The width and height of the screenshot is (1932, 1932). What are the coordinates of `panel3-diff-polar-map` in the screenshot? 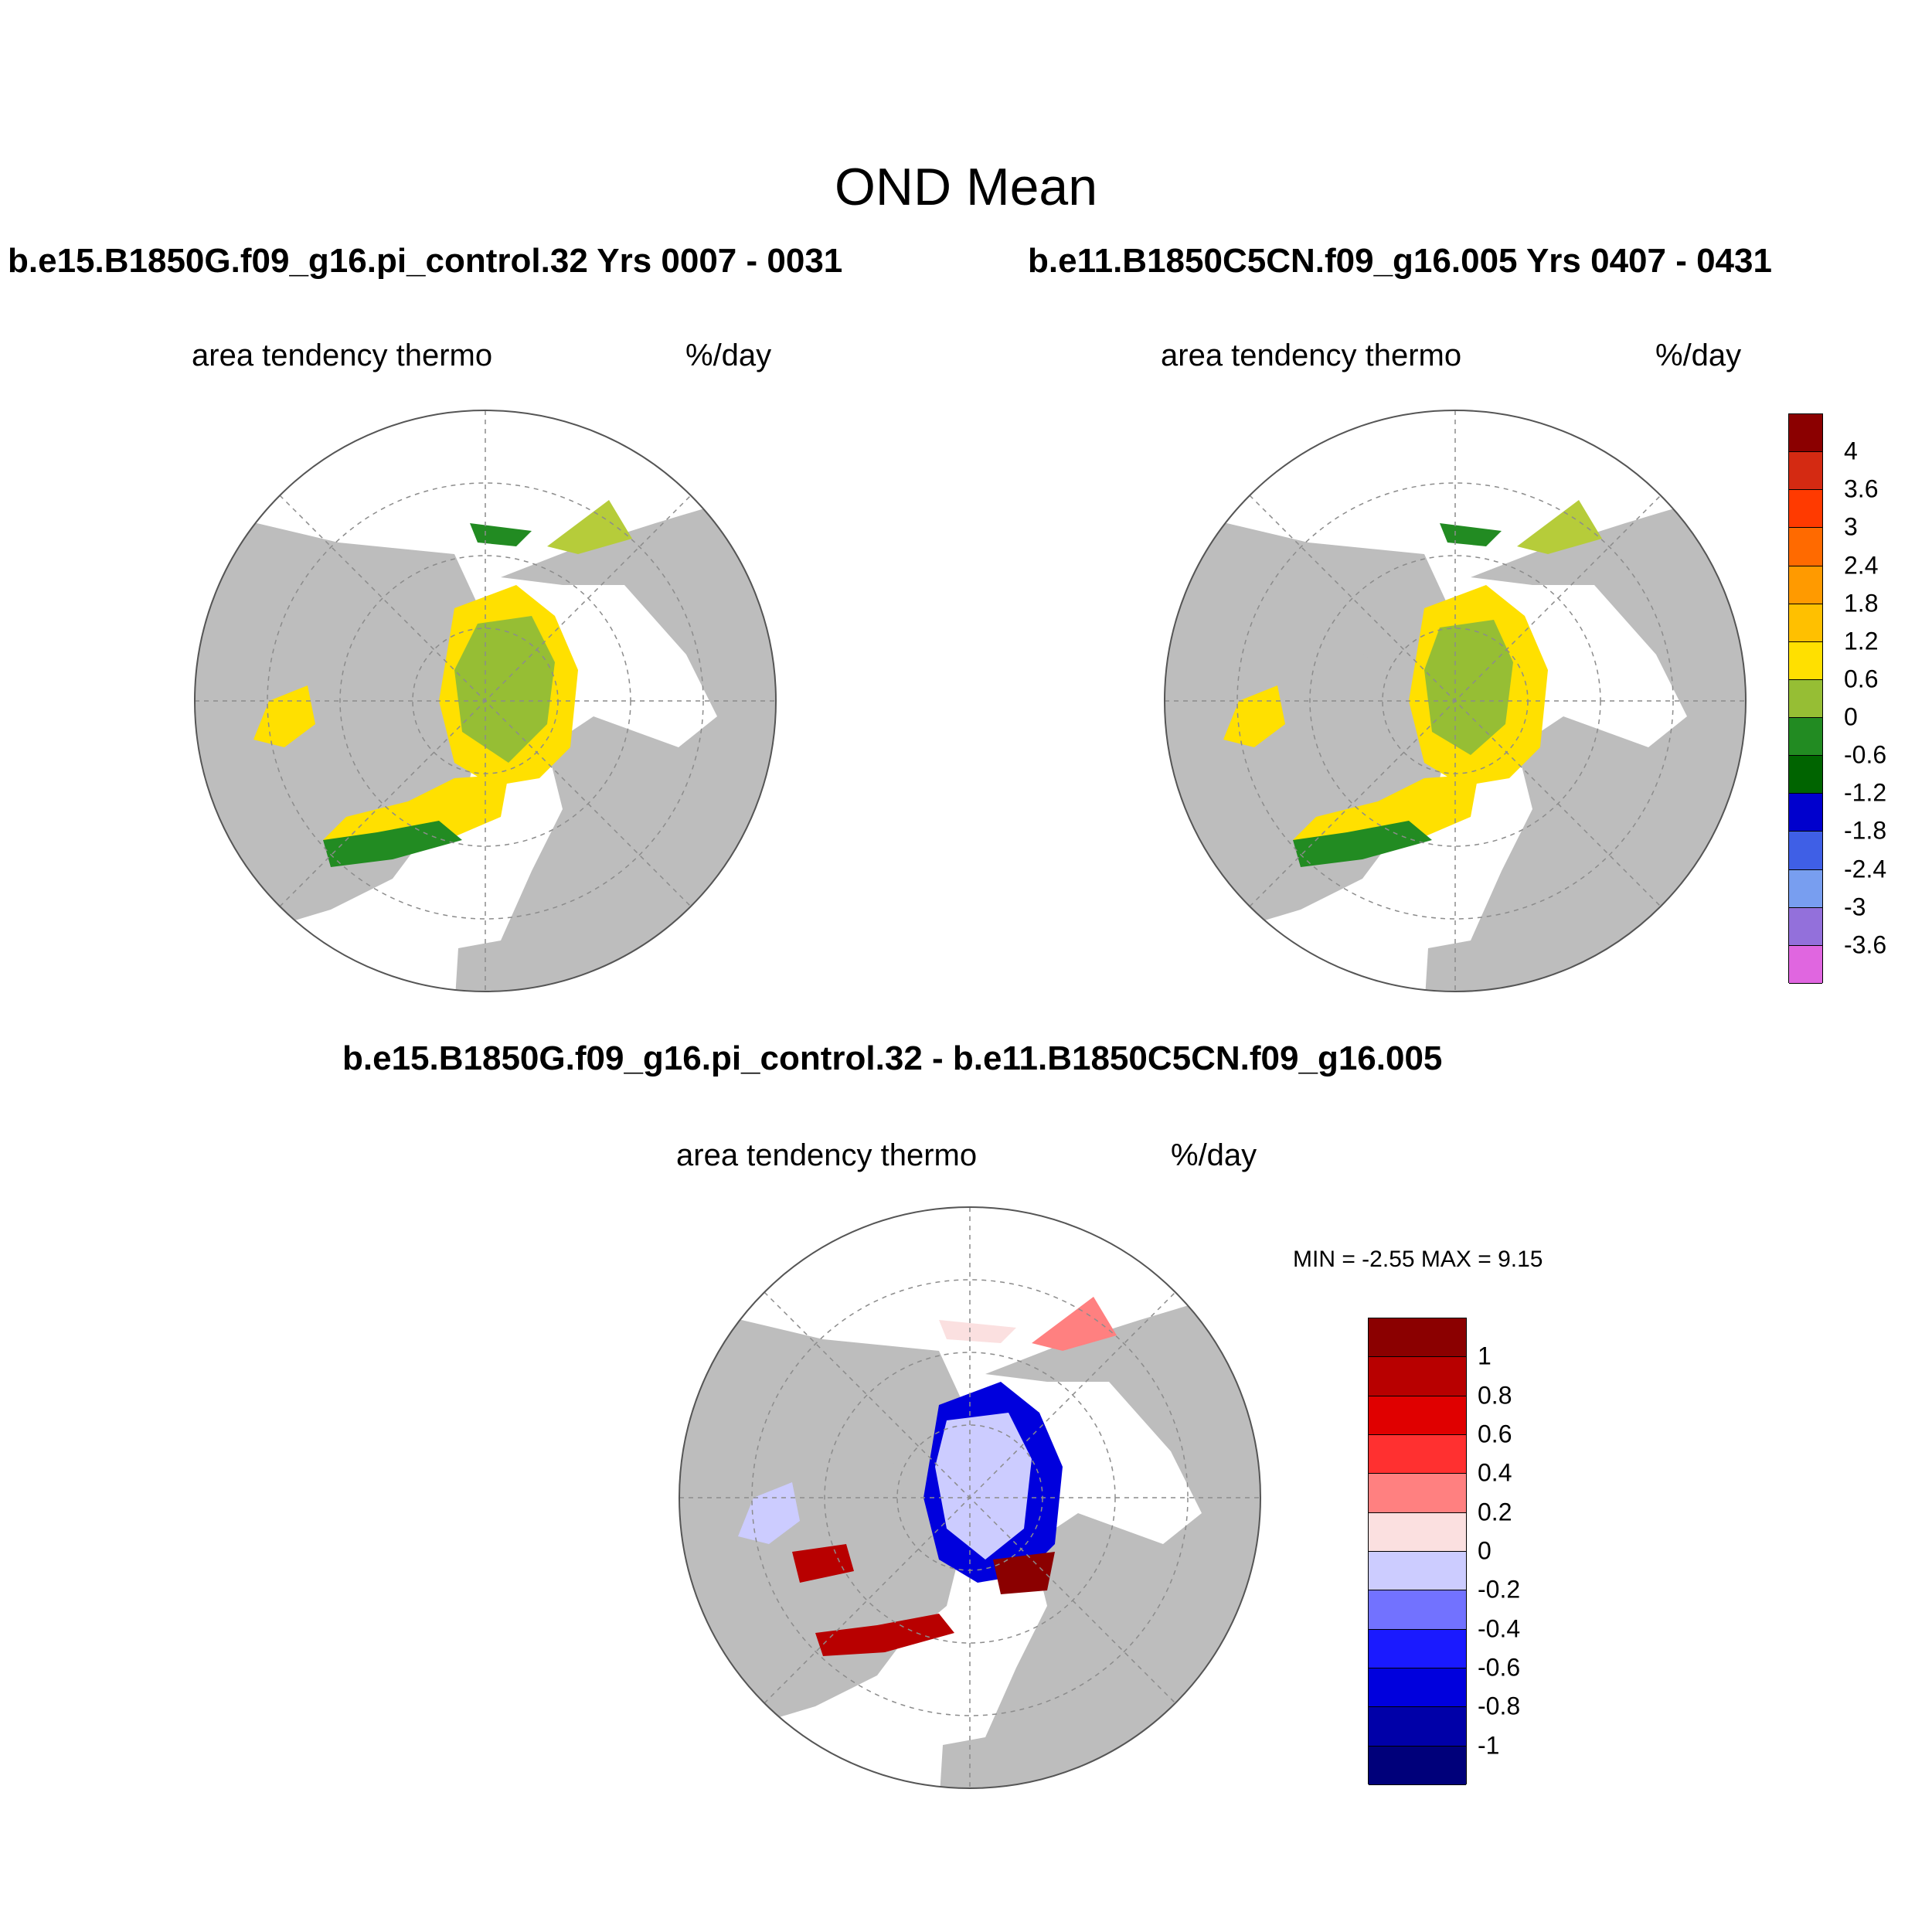 It's located at (970, 1497).